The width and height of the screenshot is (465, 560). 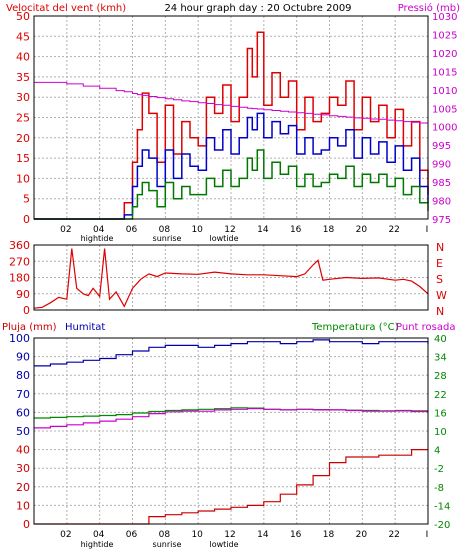 I want to click on pressure-axis-title: Pressió (mb), so click(x=429, y=8).